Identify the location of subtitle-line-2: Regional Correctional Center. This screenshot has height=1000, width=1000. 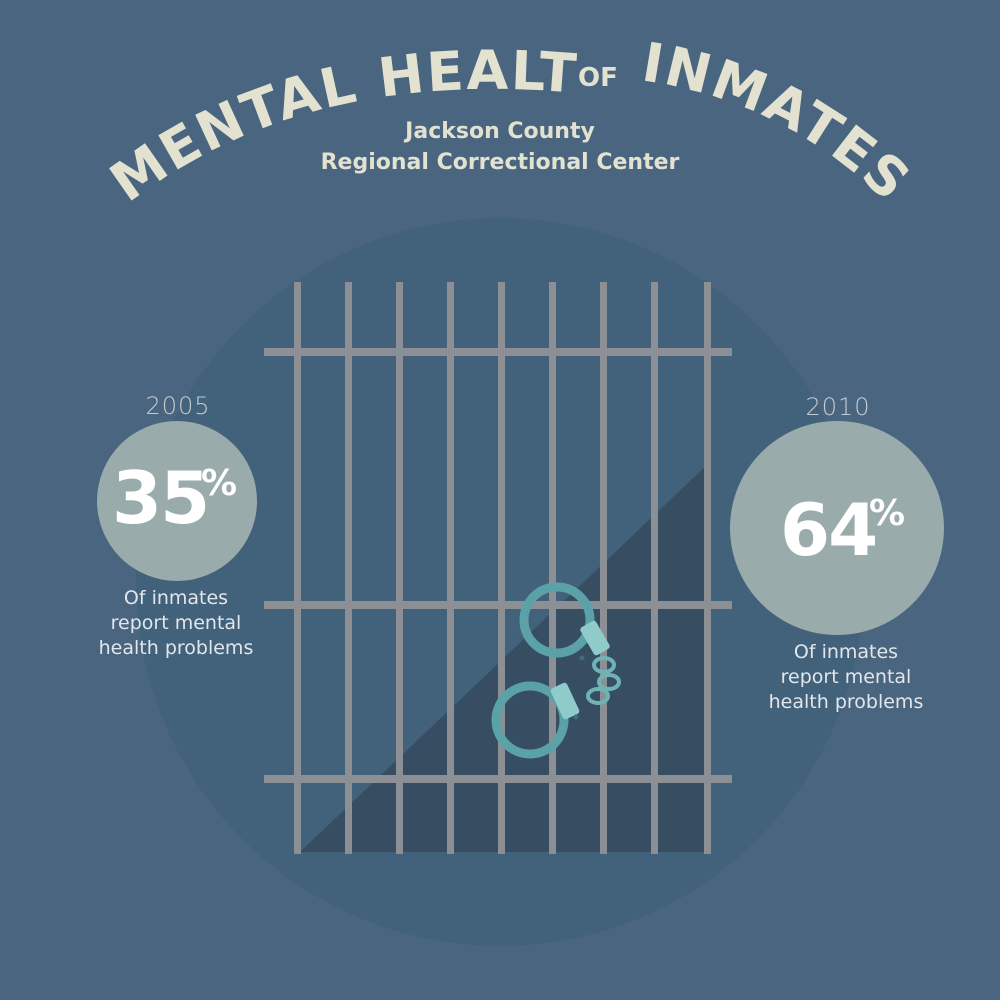
(500, 162).